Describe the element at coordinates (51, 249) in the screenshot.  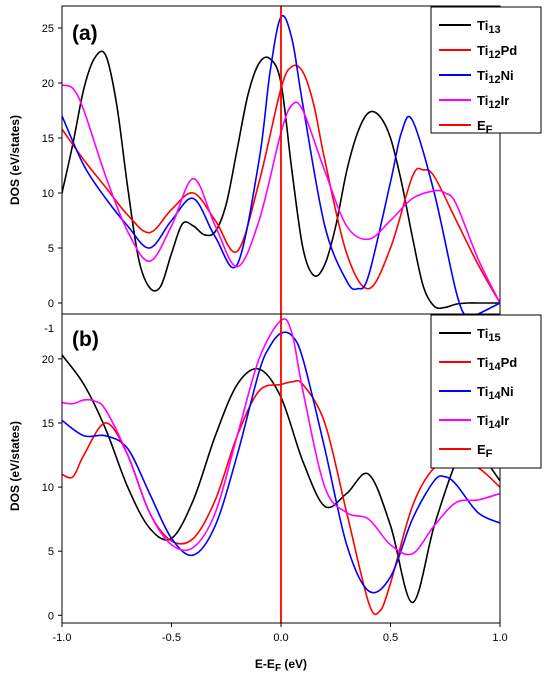
I see `panel-a-ytick-label: 5` at that location.